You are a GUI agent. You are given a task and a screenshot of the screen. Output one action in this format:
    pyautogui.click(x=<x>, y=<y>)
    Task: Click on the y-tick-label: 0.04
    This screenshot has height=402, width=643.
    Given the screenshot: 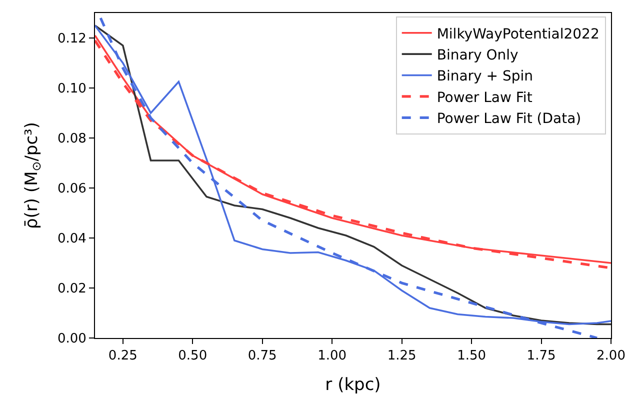 What is the action you would take?
    pyautogui.click(x=71, y=239)
    